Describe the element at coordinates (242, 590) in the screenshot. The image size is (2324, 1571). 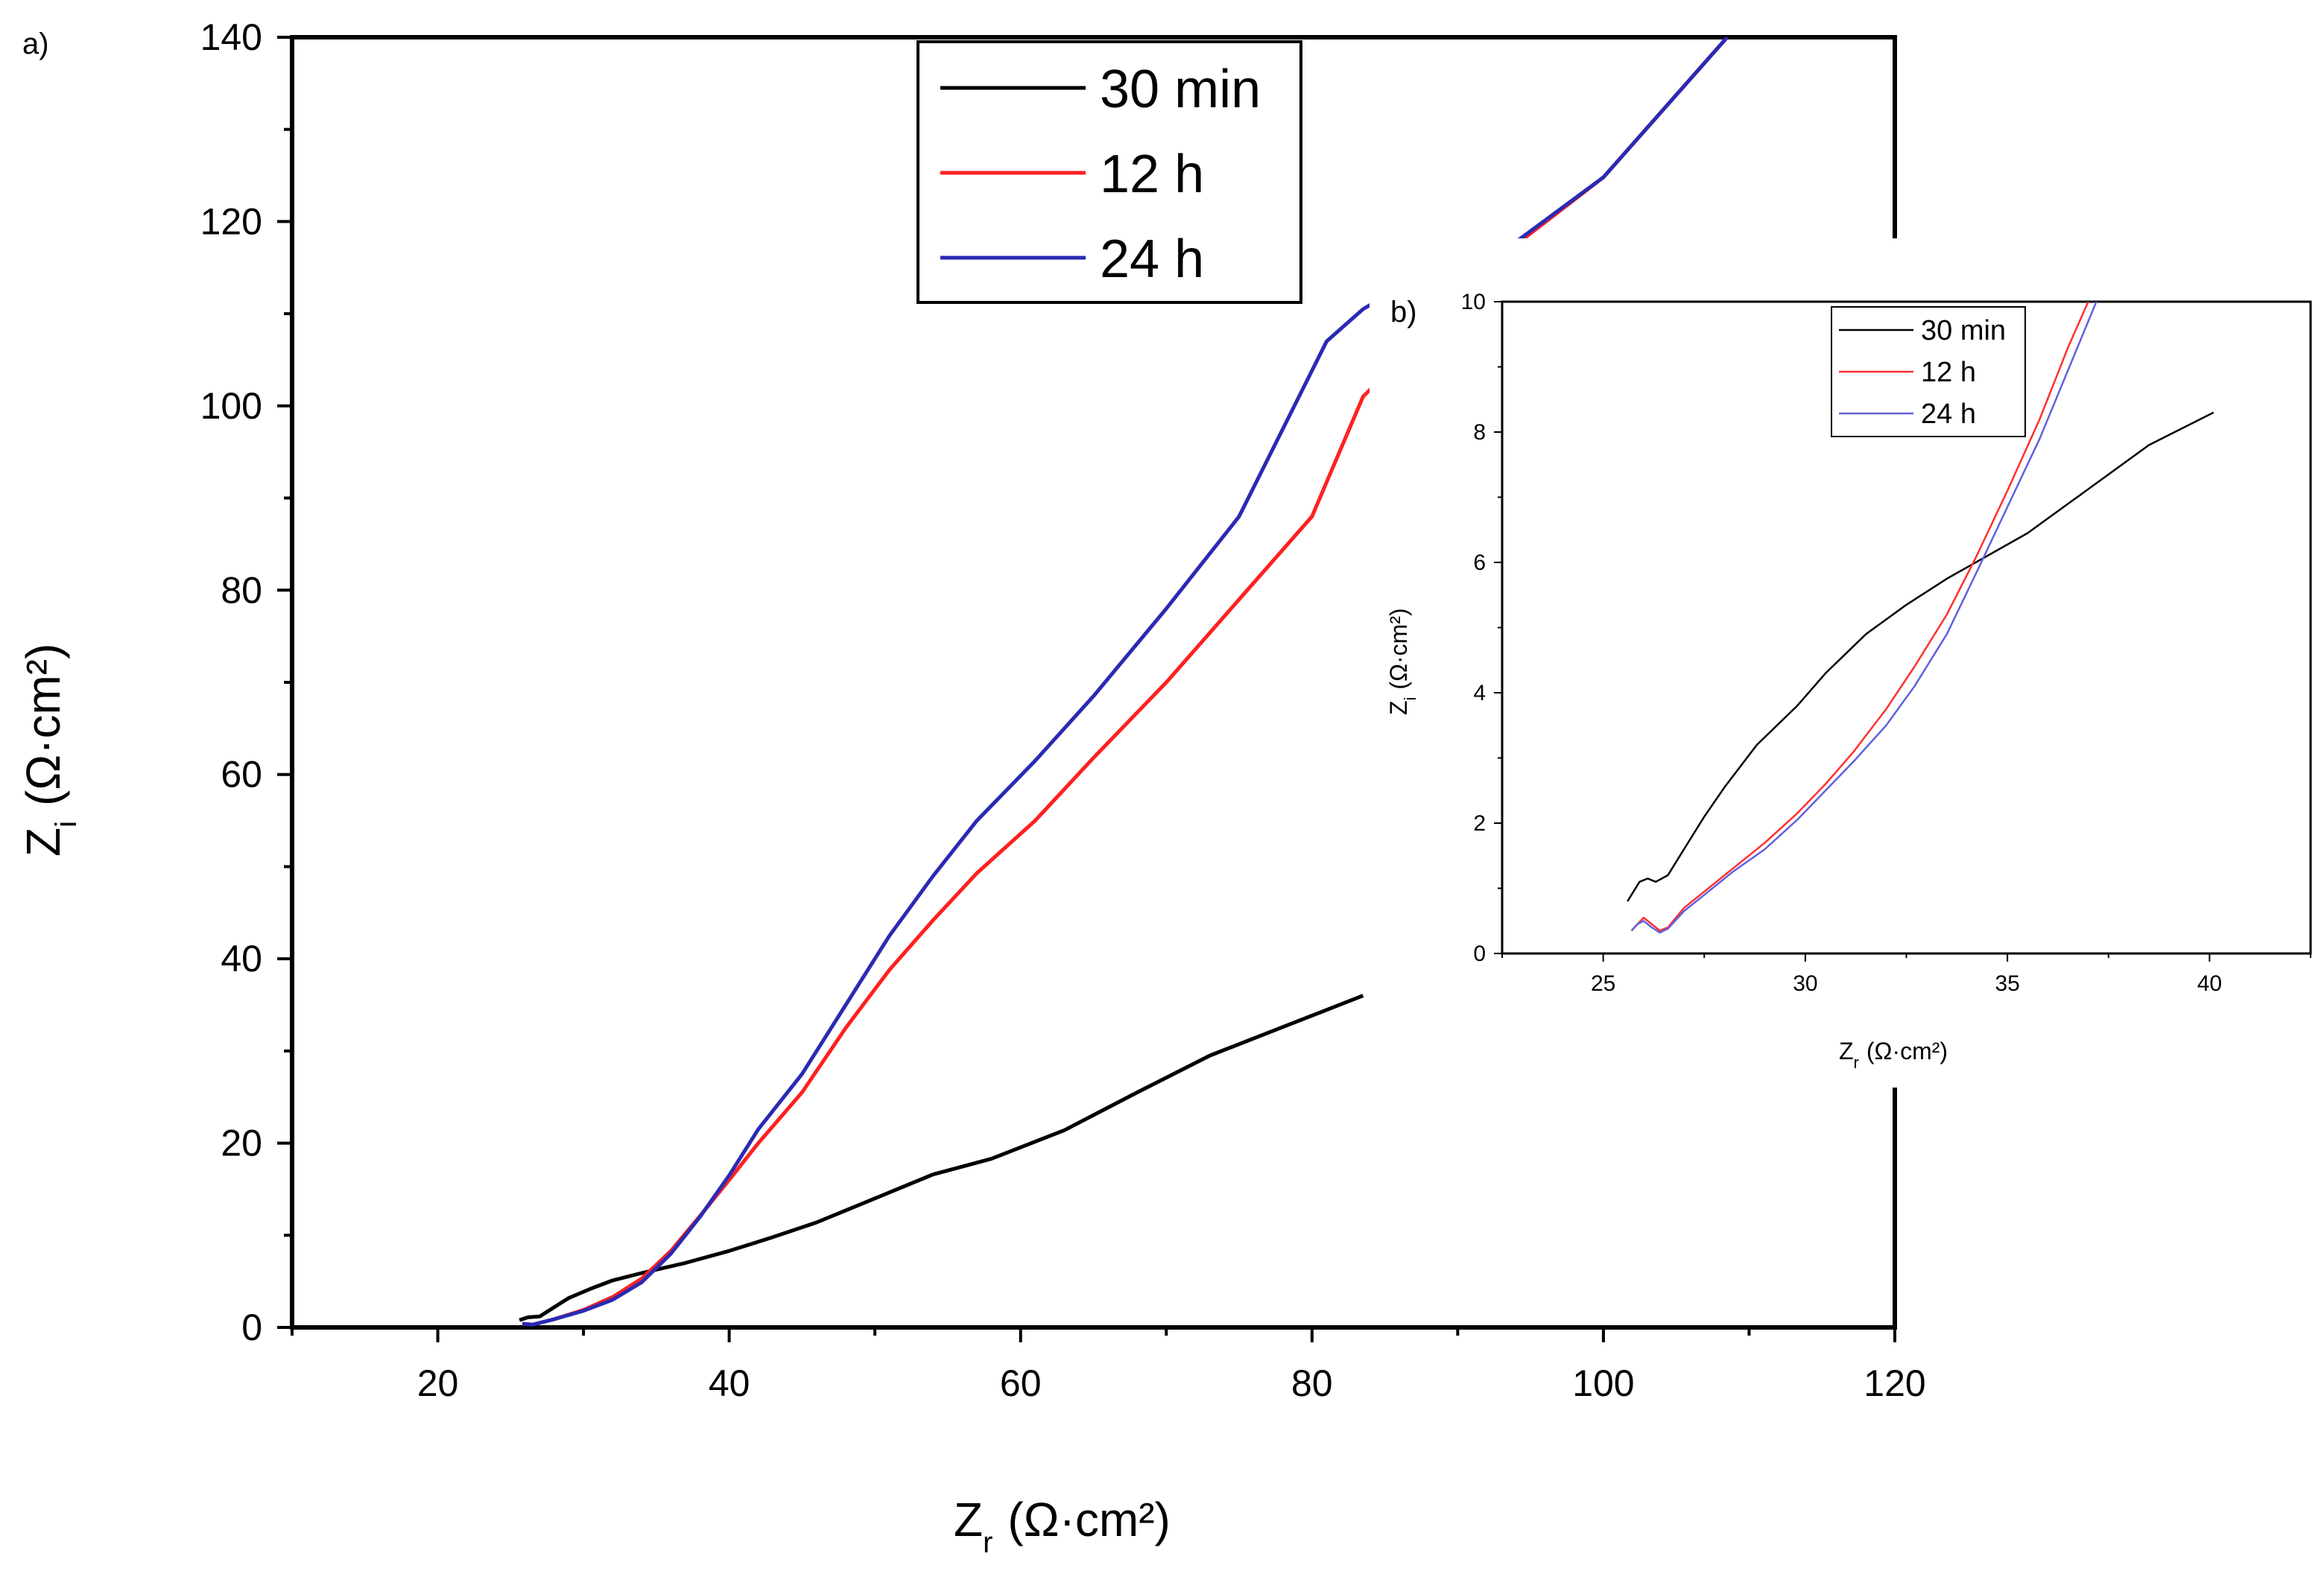
I see `y-tick-label: 80` at that location.